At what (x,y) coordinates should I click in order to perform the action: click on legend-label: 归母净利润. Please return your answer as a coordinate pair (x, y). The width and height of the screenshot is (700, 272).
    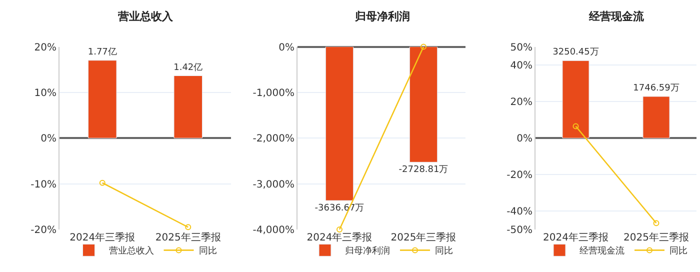
    Looking at the image, I should click on (367, 251).